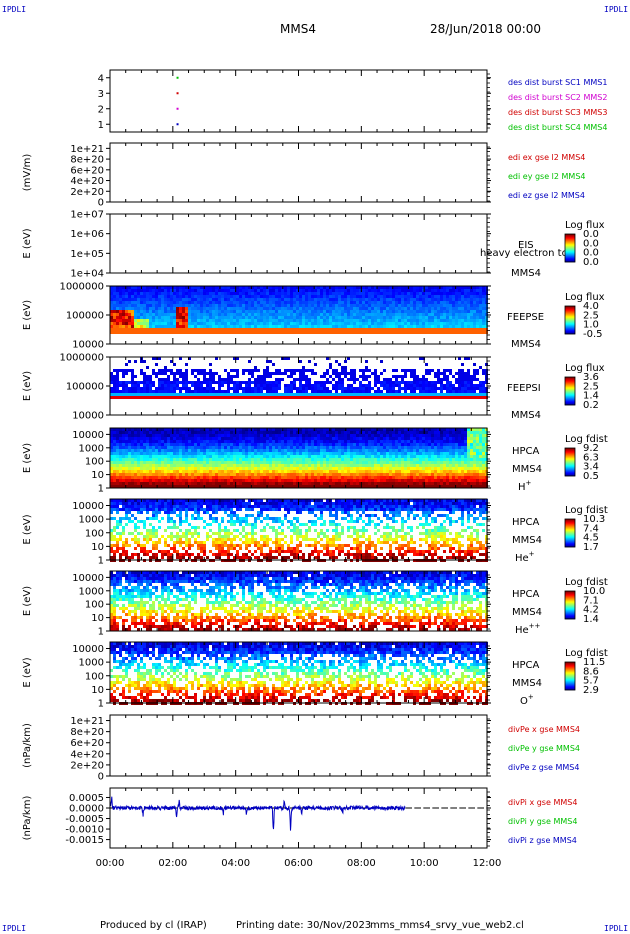  Describe the element at coordinates (594, 662) in the screenshot. I see `colorbar-tick-label: 11.5` at that location.